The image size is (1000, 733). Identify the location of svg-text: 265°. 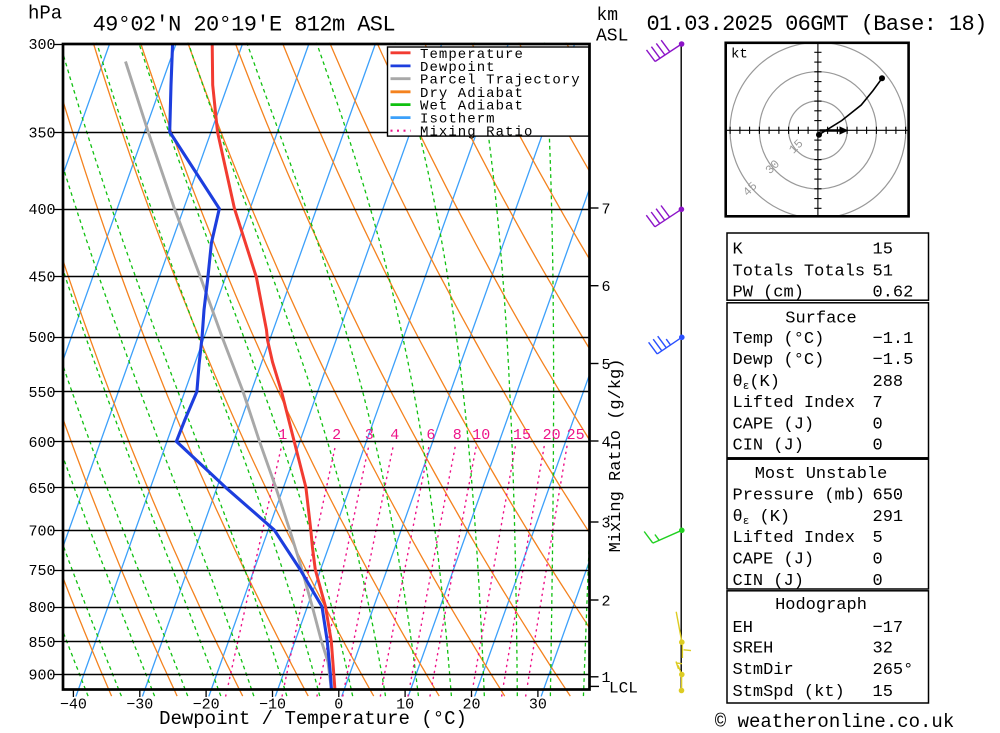
(893, 670).